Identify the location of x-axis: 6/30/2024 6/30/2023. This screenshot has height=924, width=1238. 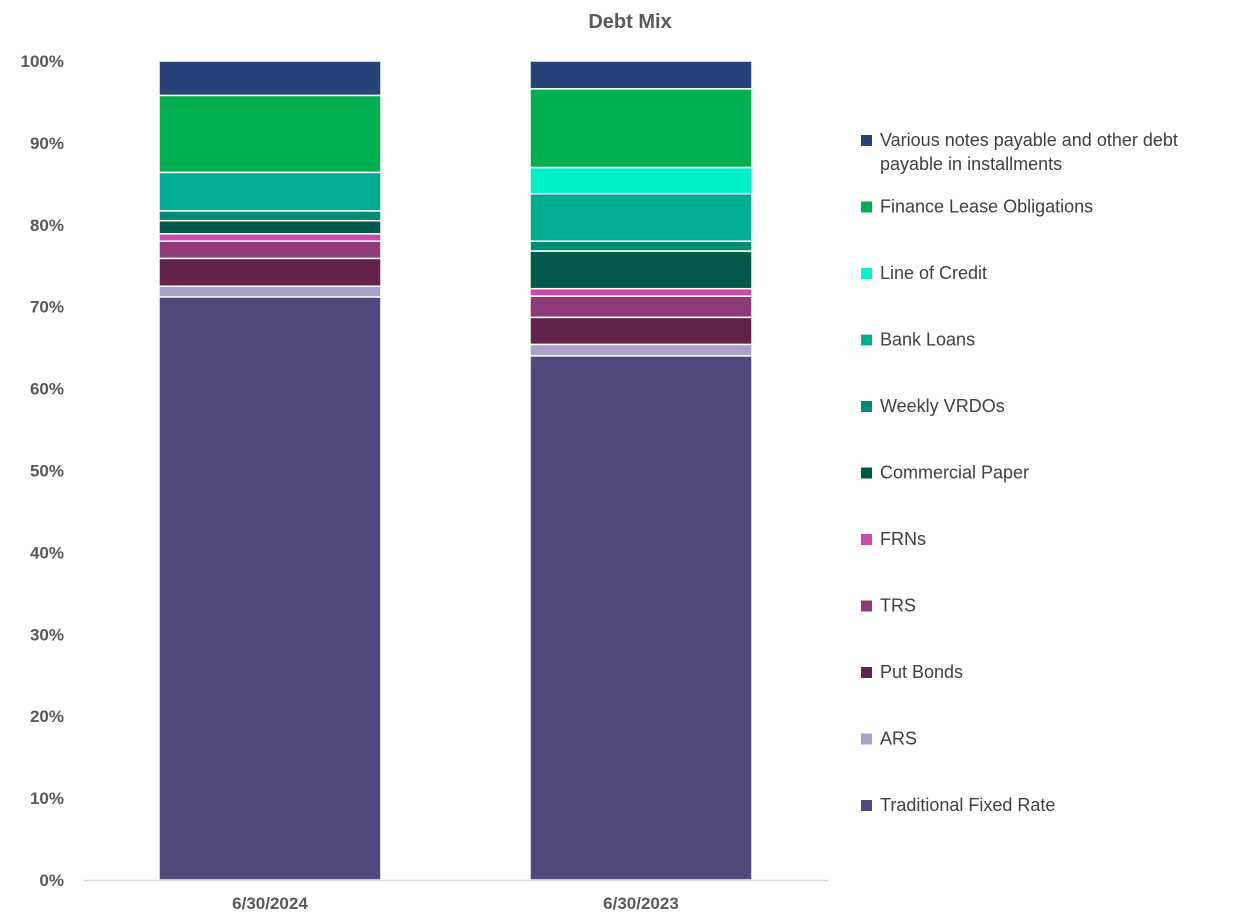
(455, 903).